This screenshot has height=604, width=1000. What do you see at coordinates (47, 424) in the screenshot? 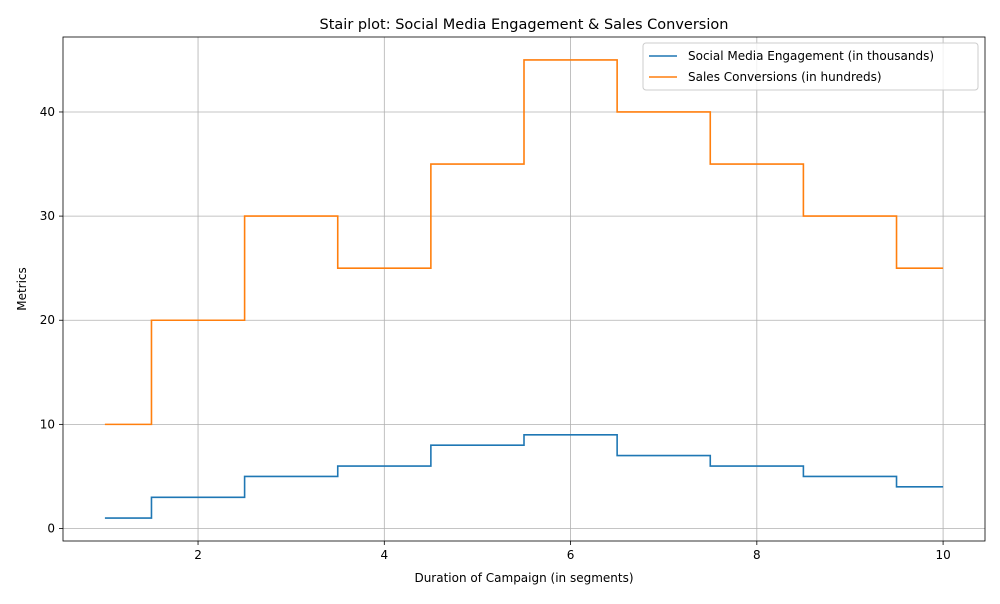
I see `y-tick-label: 10` at bounding box center [47, 424].